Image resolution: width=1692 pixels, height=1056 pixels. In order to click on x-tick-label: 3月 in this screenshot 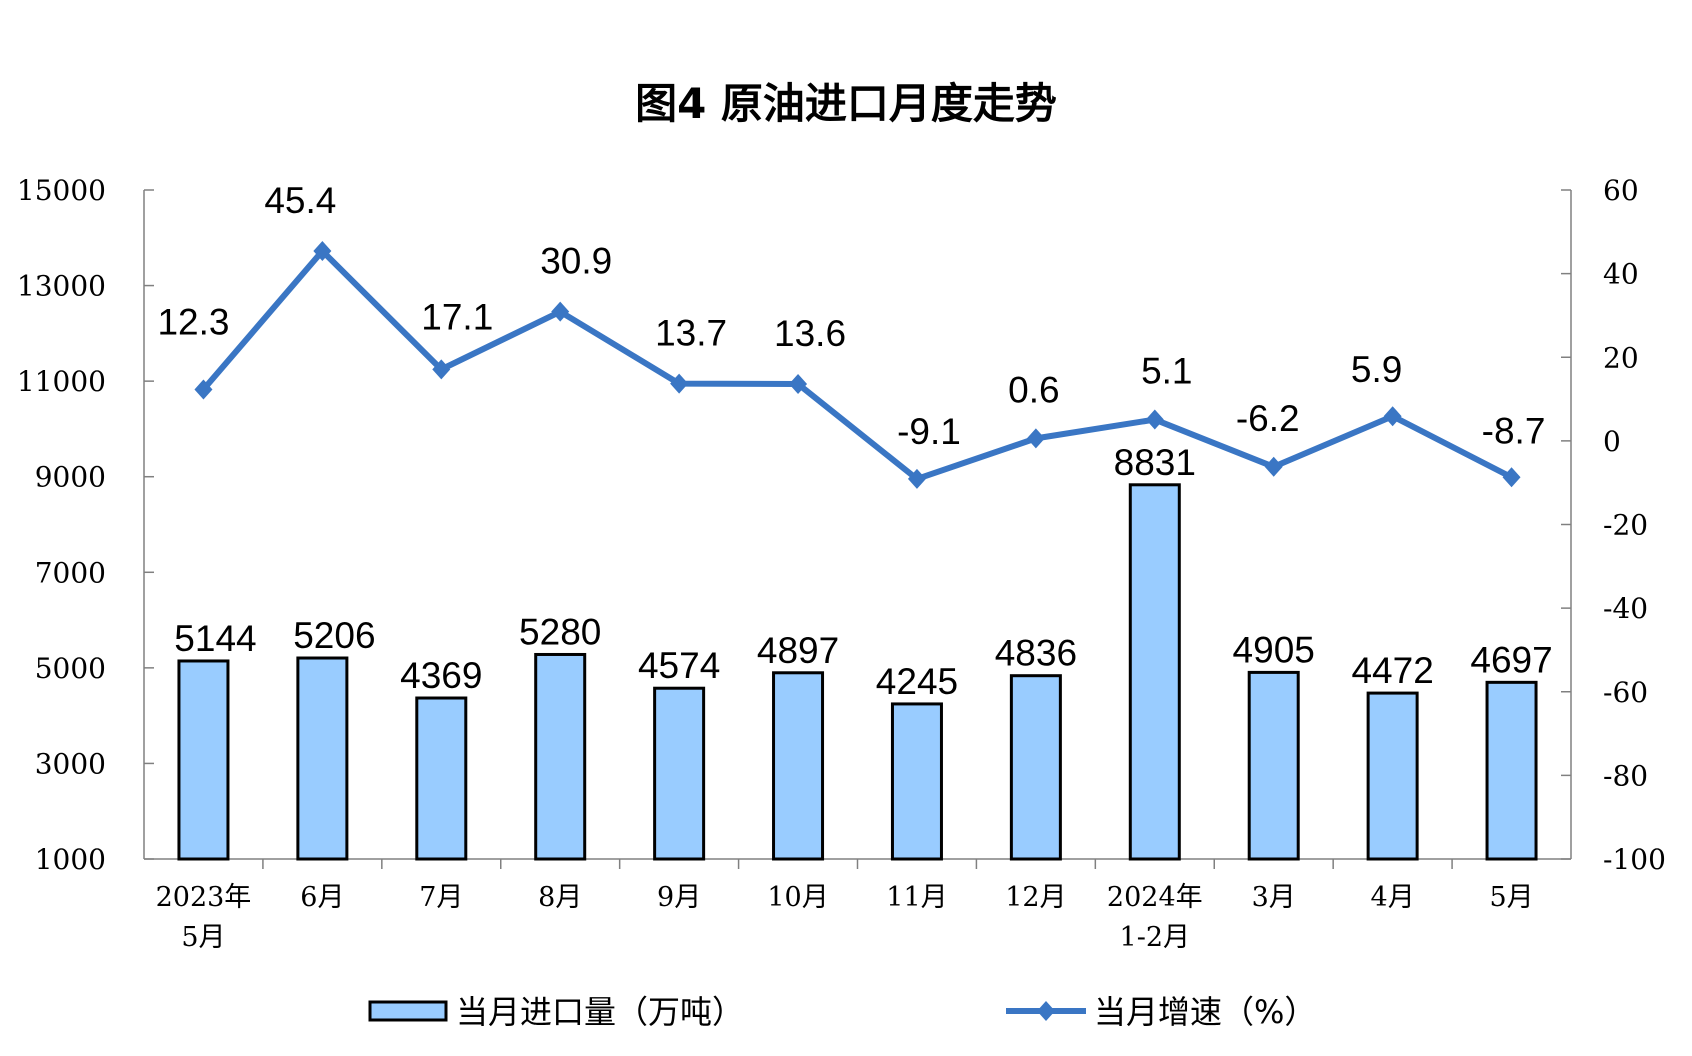, I will do `click(1274, 897)`.